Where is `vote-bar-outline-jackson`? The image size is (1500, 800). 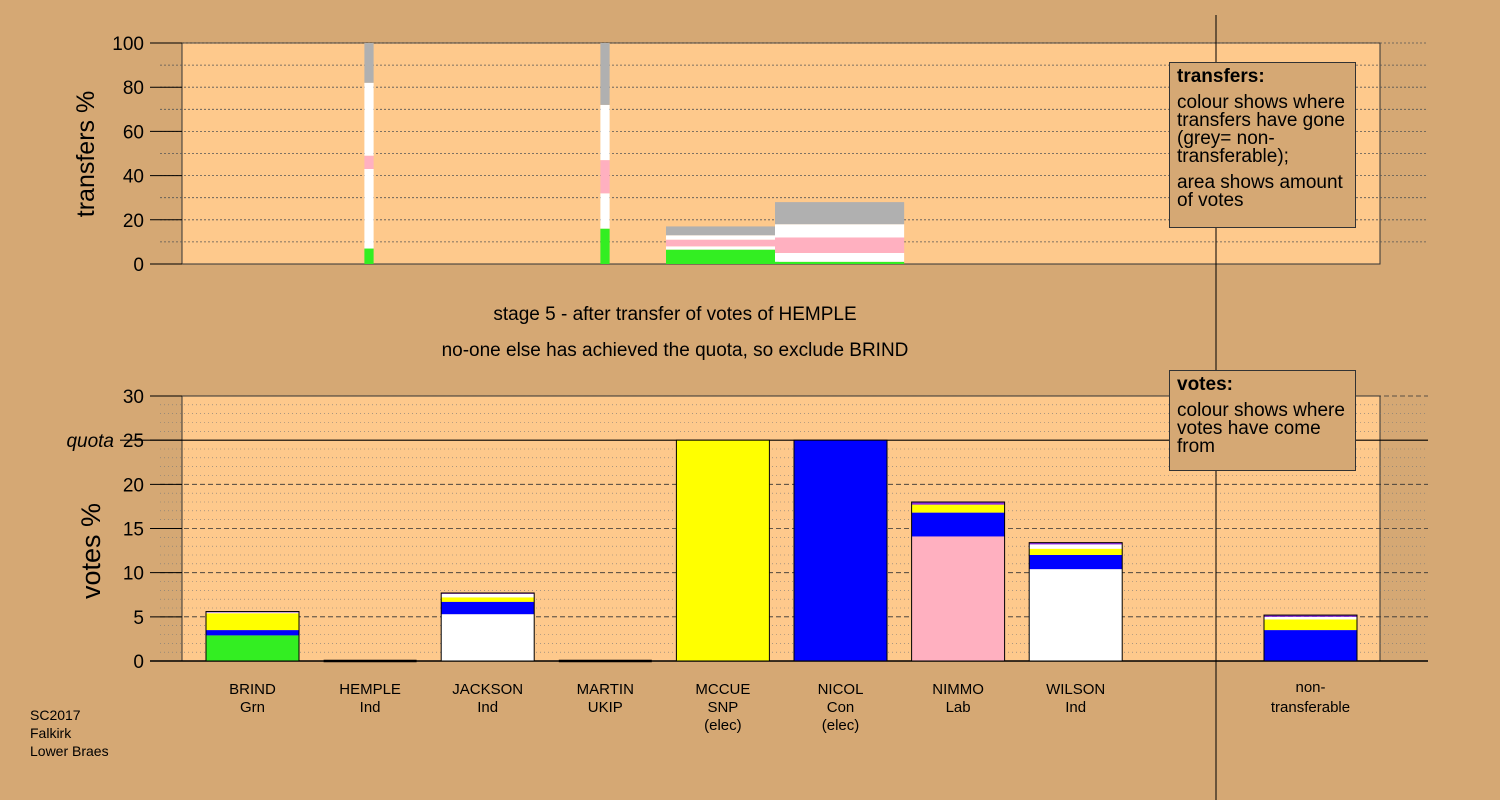 vote-bar-outline-jackson is located at coordinates (487, 627).